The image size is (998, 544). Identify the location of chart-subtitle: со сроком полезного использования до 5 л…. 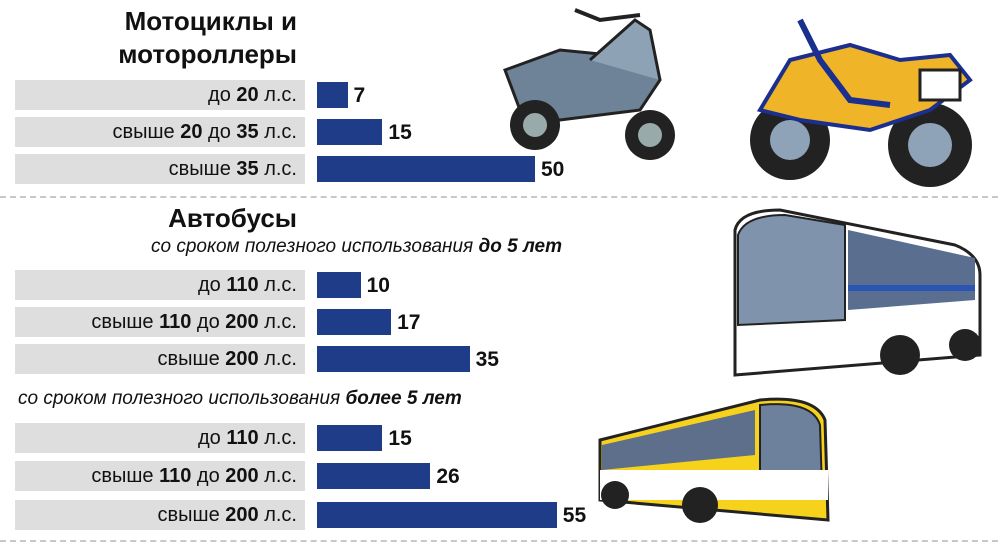
(356, 246).